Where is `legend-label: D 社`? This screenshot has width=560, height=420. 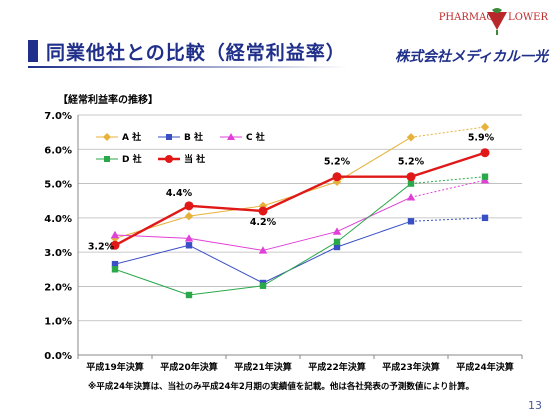
legend-label: D 社 is located at coordinates (132, 160).